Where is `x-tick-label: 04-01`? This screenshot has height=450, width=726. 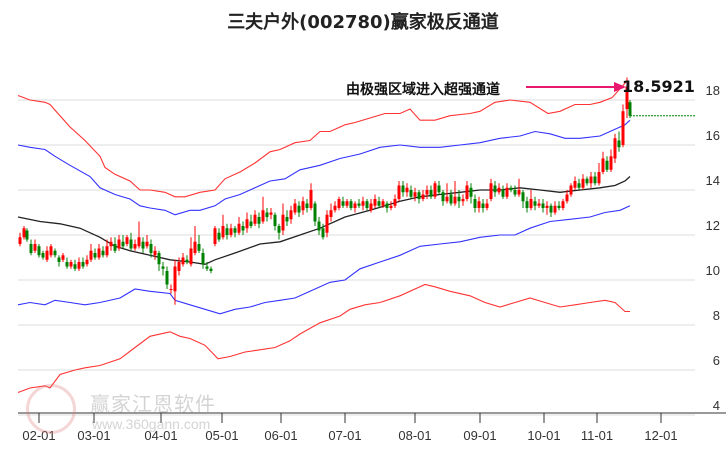
x-tick-label: 04-01 is located at coordinates (161, 435).